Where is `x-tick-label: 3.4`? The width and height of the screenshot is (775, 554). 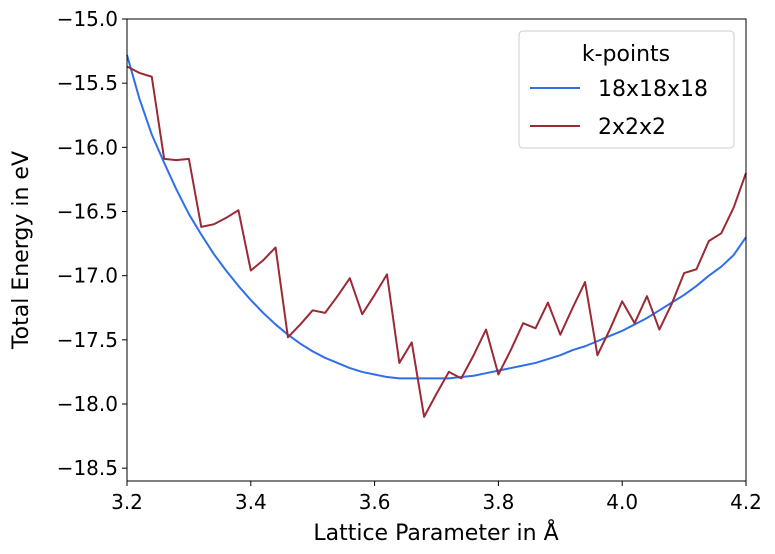
x-tick-label: 3.4 is located at coordinates (251, 502).